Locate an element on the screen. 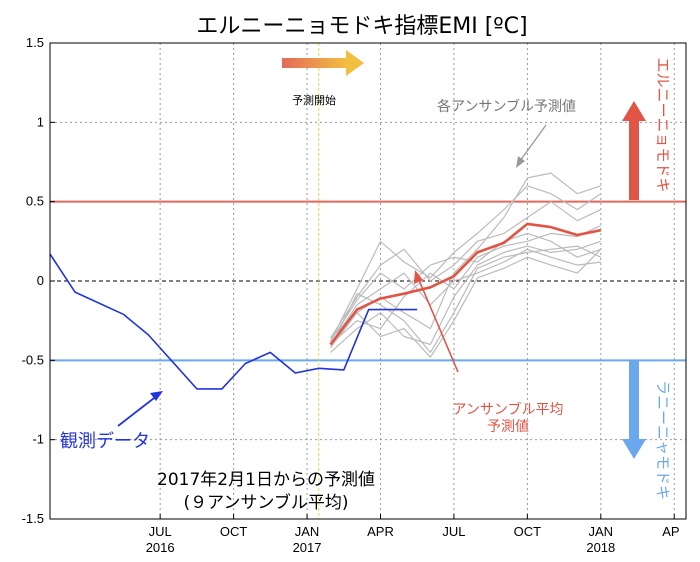 Image resolution: width=700 pixels, height=562 pixels. ensemble-label-pointer is located at coordinates (531, 146).